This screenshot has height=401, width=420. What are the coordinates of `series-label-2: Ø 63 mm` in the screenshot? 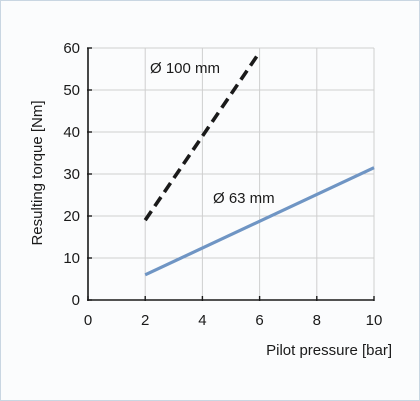 It's located at (244, 198).